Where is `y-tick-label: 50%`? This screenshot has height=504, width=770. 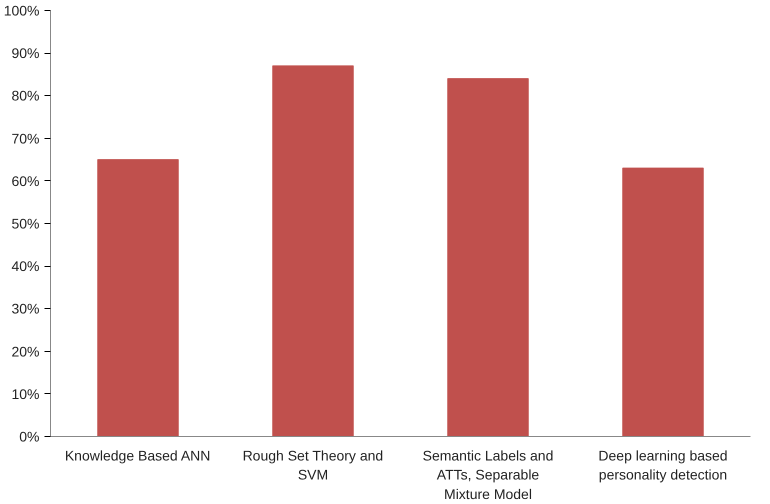 y-tick-label: 50% is located at coordinates (25, 224).